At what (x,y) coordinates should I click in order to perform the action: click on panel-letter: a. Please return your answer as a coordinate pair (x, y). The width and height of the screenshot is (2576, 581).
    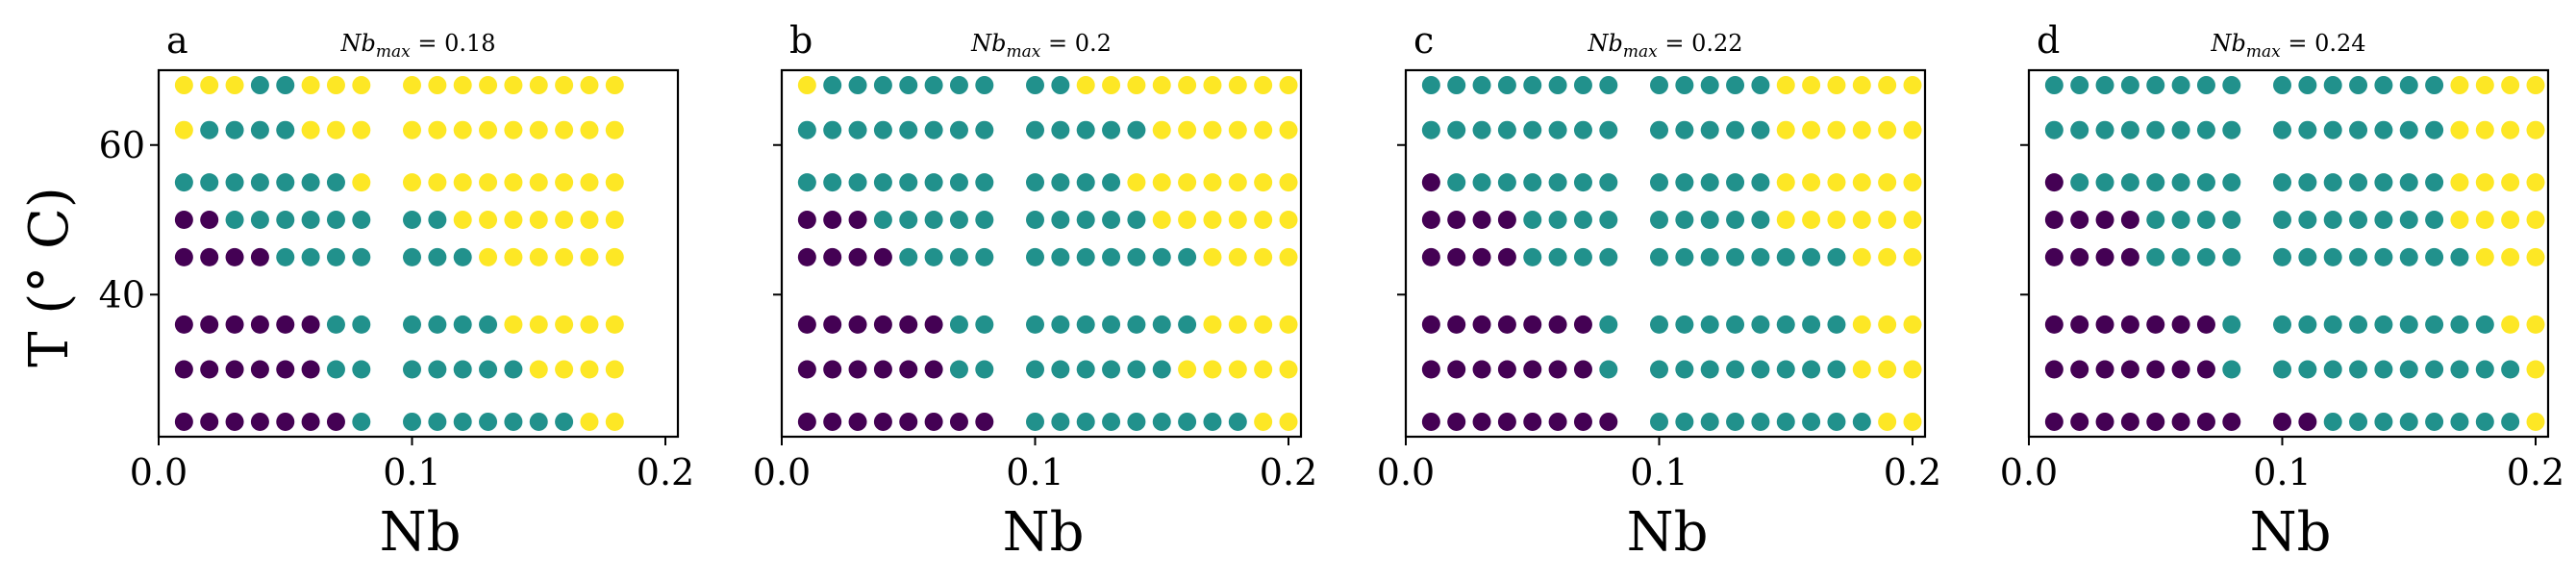
    Looking at the image, I should click on (177, 40).